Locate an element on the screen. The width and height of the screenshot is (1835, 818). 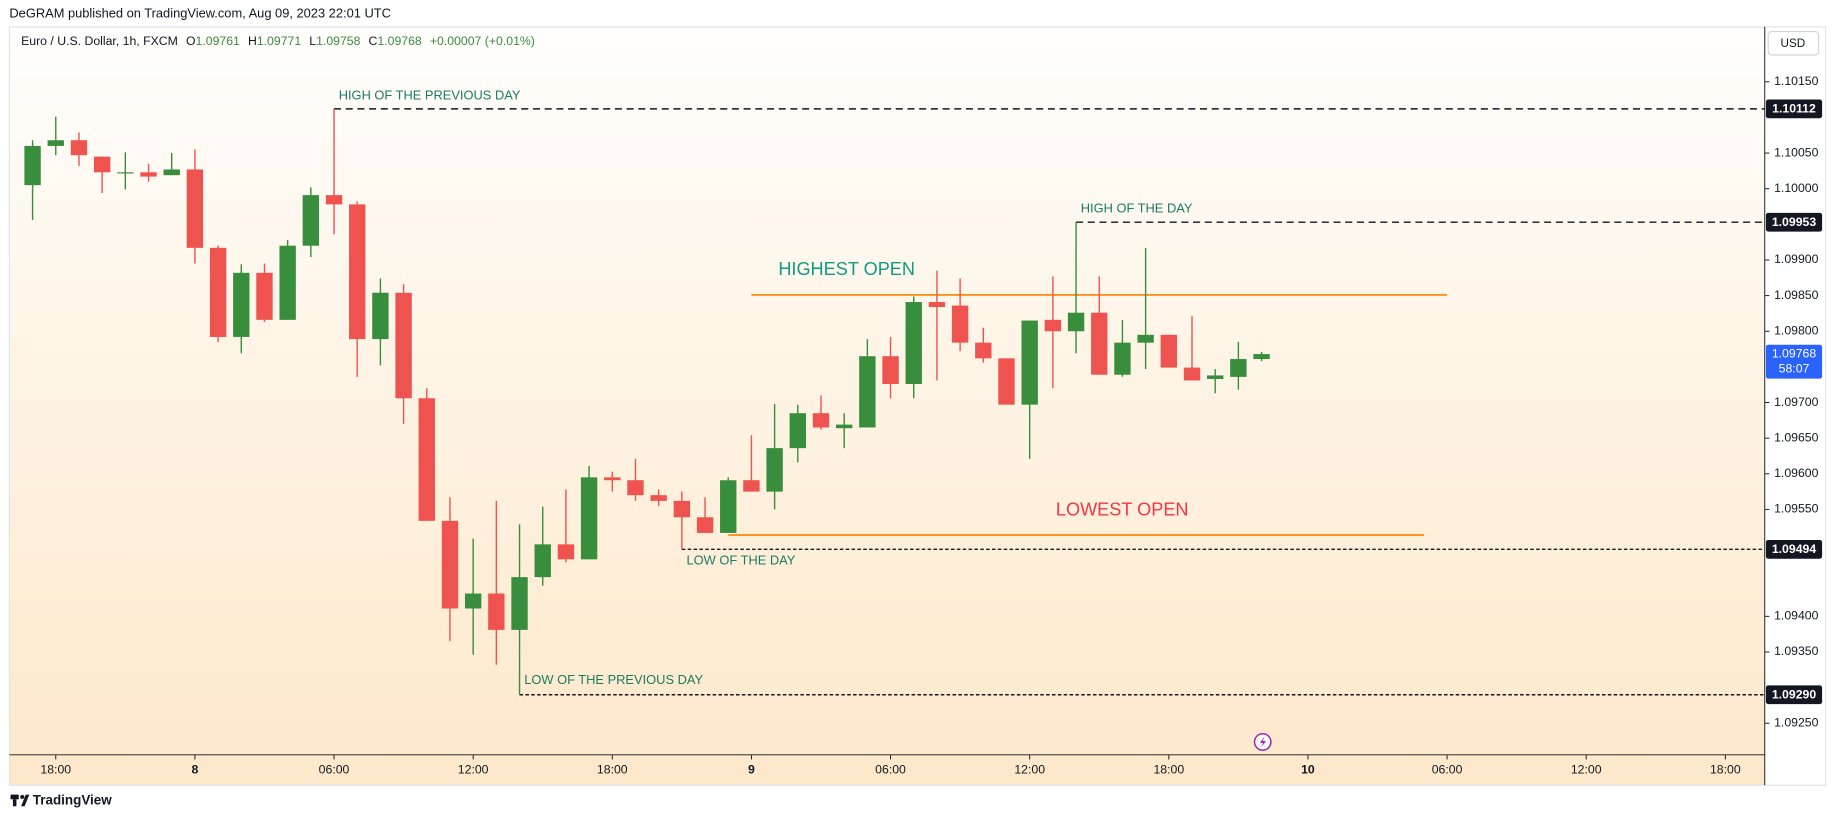
change: +0.00007 (+0.01%) is located at coordinates (482, 41).